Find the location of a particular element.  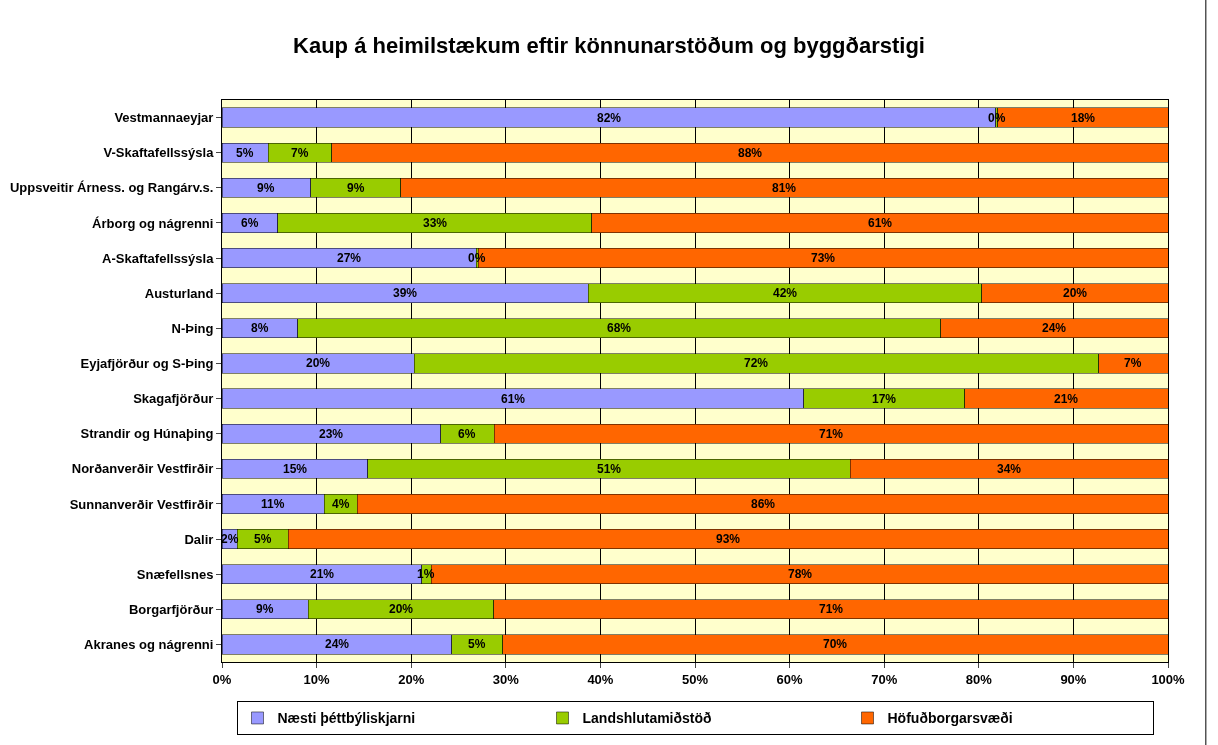

legend-label: Höfuðborgarsvæði is located at coordinates (950, 718).